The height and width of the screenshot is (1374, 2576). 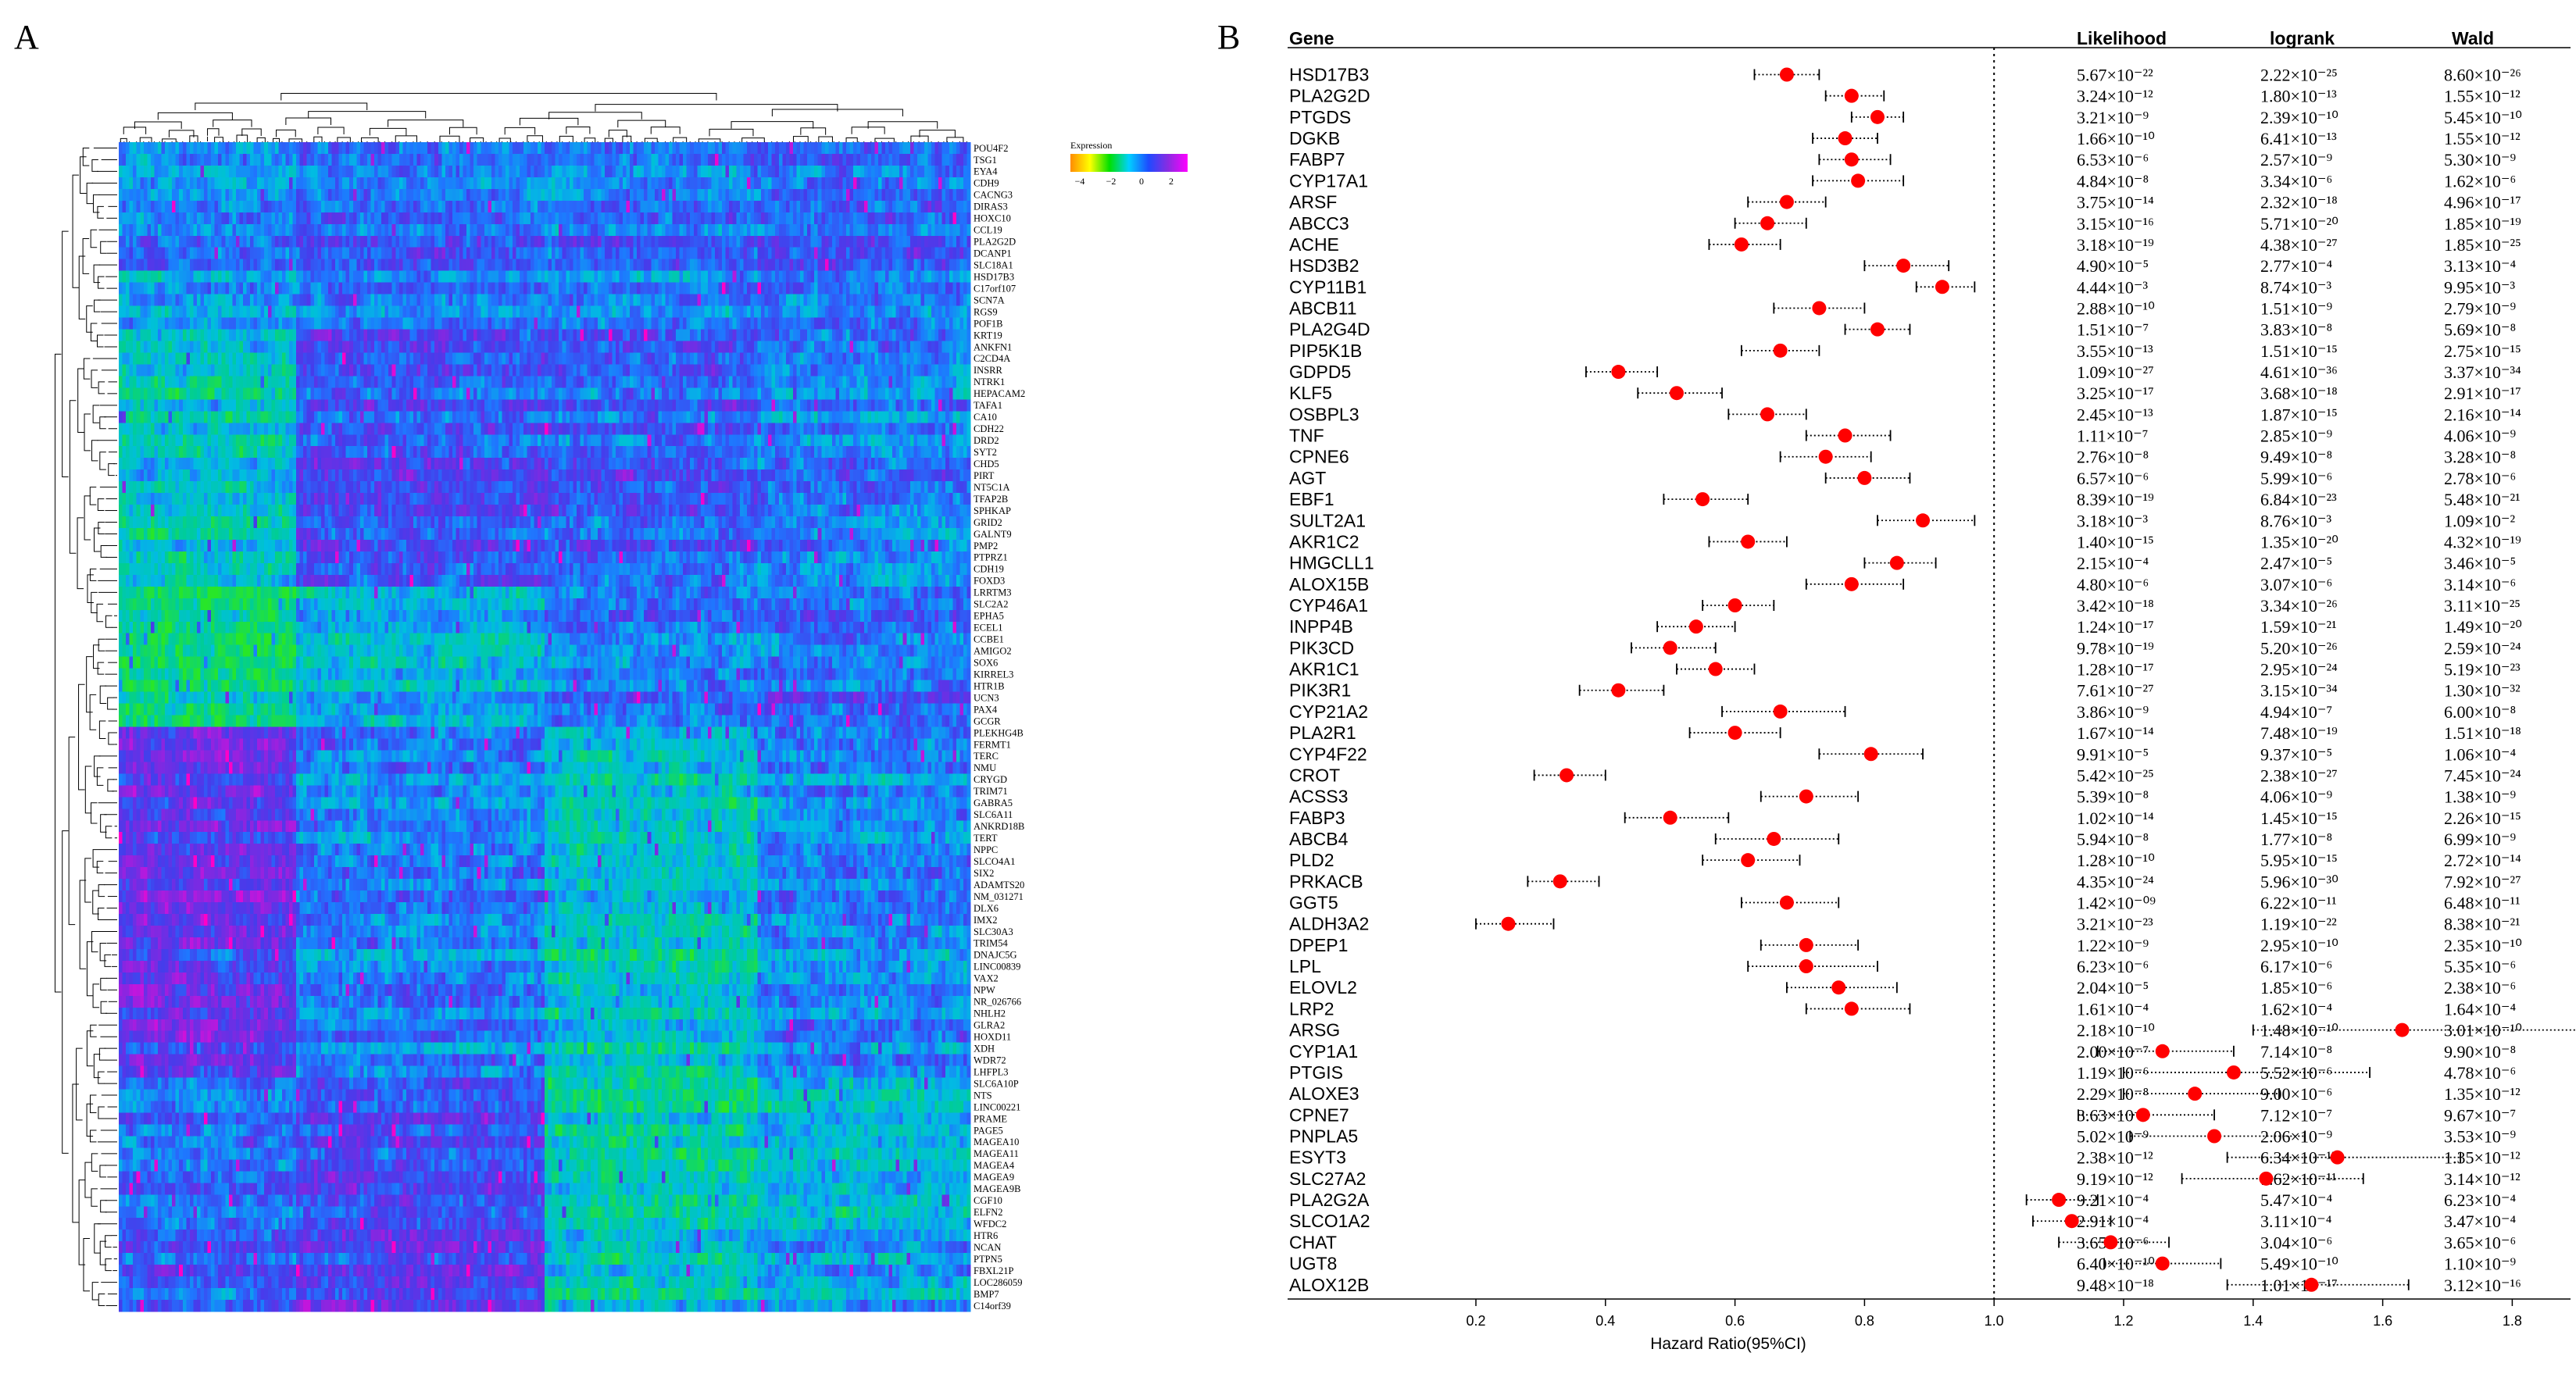 What do you see at coordinates (1903, 1115) in the screenshot?
I see `forest-row: CPNE7 3.63×10⁻⁷ 7.12×10⁻⁷ 9.67×10⁻⁷` at bounding box center [1903, 1115].